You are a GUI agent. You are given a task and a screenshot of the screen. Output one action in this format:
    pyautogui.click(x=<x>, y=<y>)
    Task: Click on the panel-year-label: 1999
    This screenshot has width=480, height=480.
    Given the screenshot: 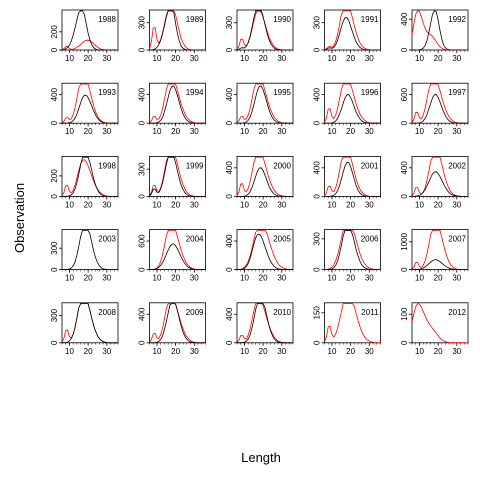 What is the action you would take?
    pyautogui.click(x=195, y=165)
    